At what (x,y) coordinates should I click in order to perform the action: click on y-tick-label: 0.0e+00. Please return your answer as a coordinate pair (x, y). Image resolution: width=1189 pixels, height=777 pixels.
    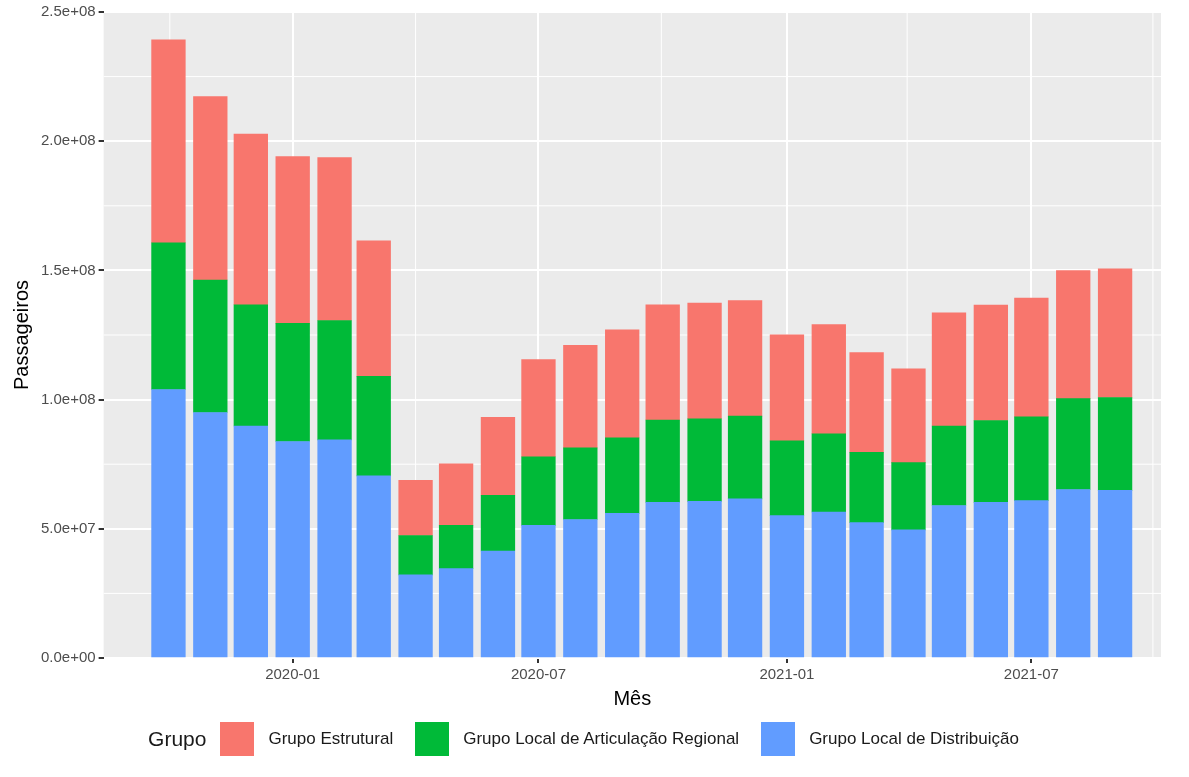
    Looking at the image, I should click on (68, 657).